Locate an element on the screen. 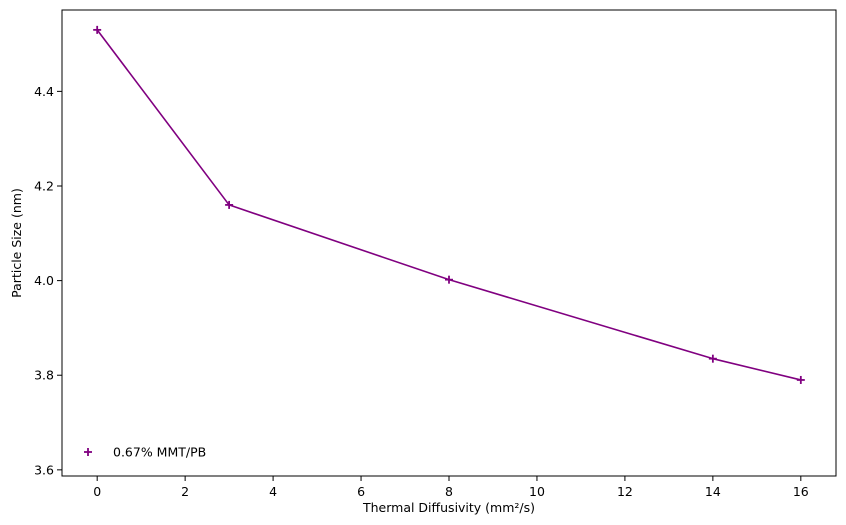  y-tick-label: 3.8 is located at coordinates (44, 375).